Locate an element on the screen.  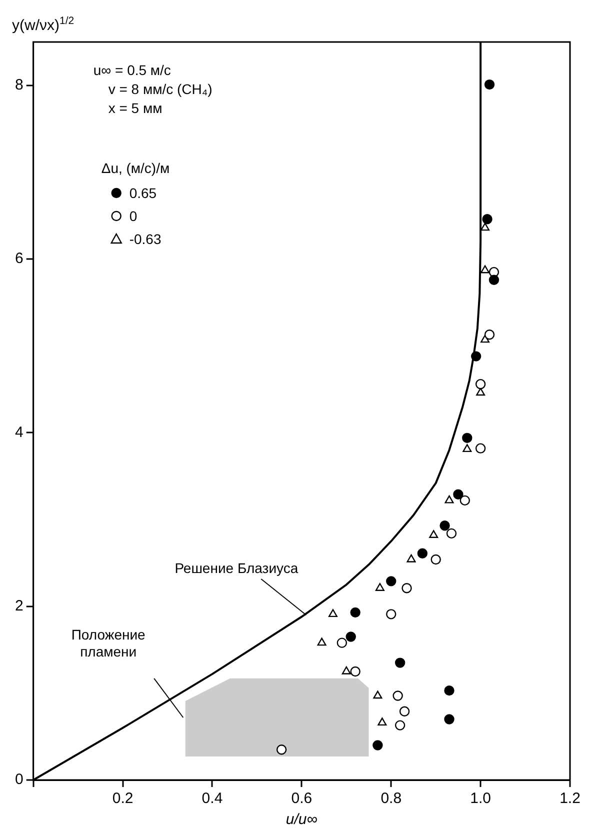
annotation: v = 8 мм/с (CH₄) is located at coordinates (160, 89).